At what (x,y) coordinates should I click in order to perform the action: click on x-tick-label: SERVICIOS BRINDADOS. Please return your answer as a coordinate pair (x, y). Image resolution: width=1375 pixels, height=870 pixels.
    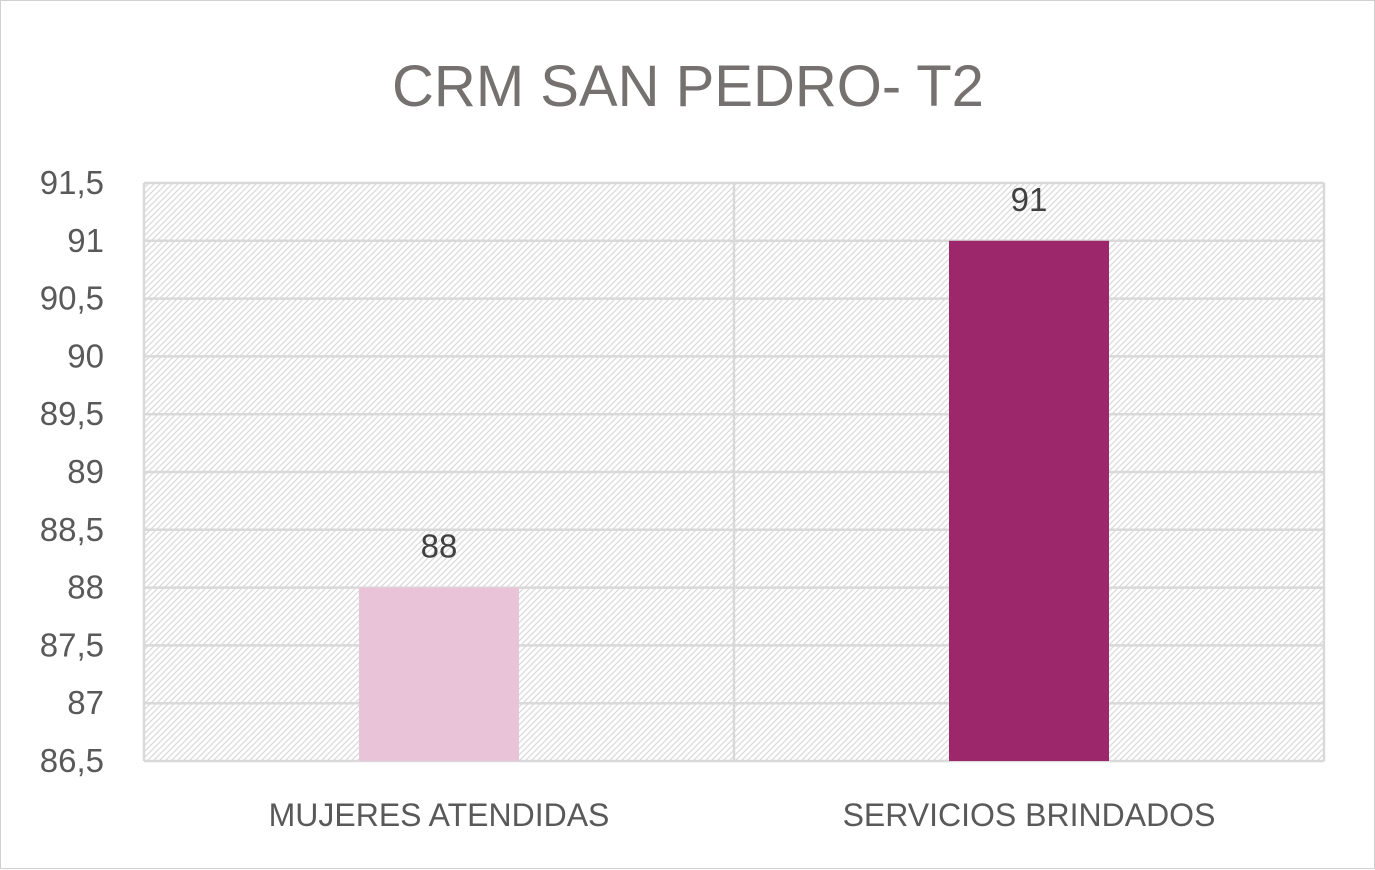
    Looking at the image, I should click on (1029, 815).